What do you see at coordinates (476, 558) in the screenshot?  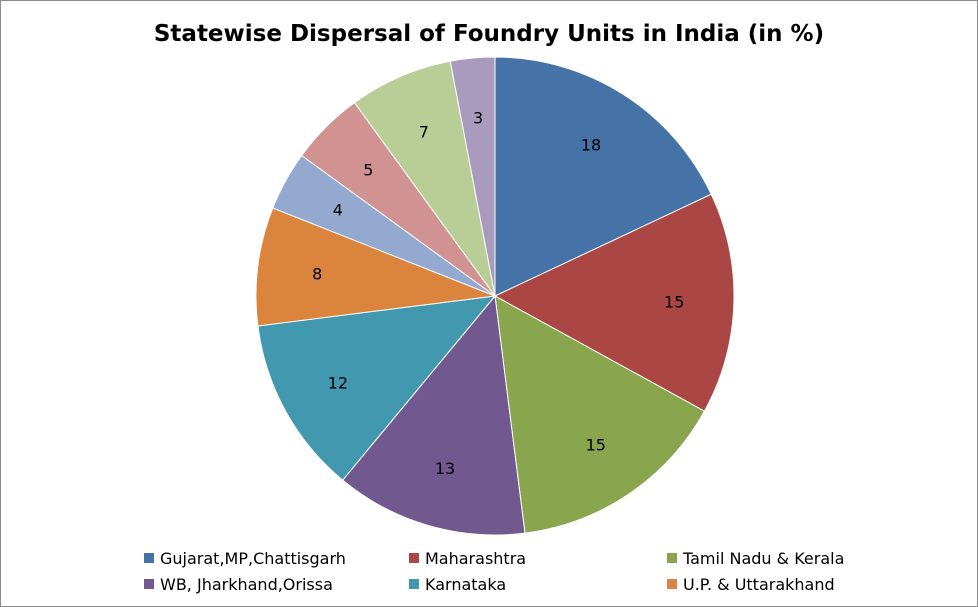 I see `legend-label-1: Maharashtra` at bounding box center [476, 558].